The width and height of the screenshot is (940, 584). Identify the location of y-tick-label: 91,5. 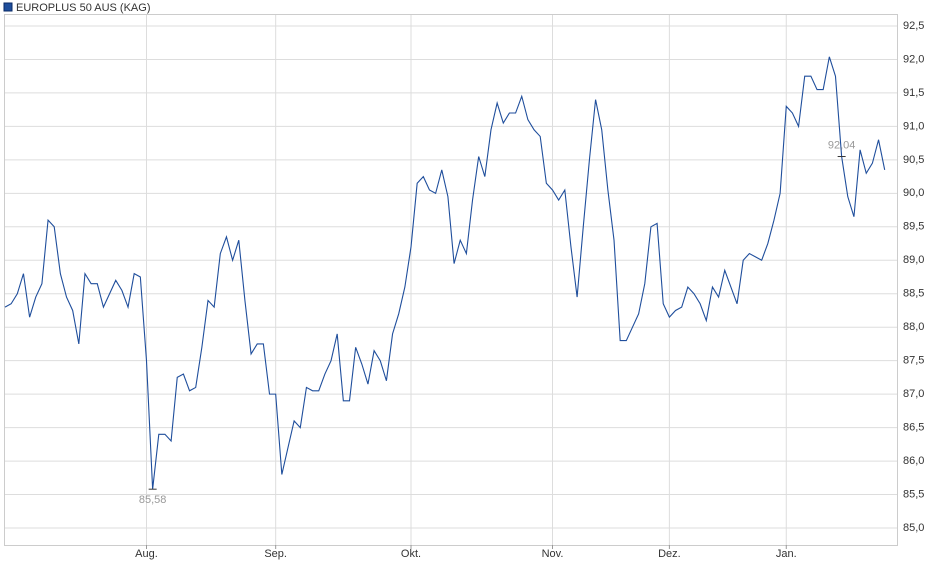
(913, 93).